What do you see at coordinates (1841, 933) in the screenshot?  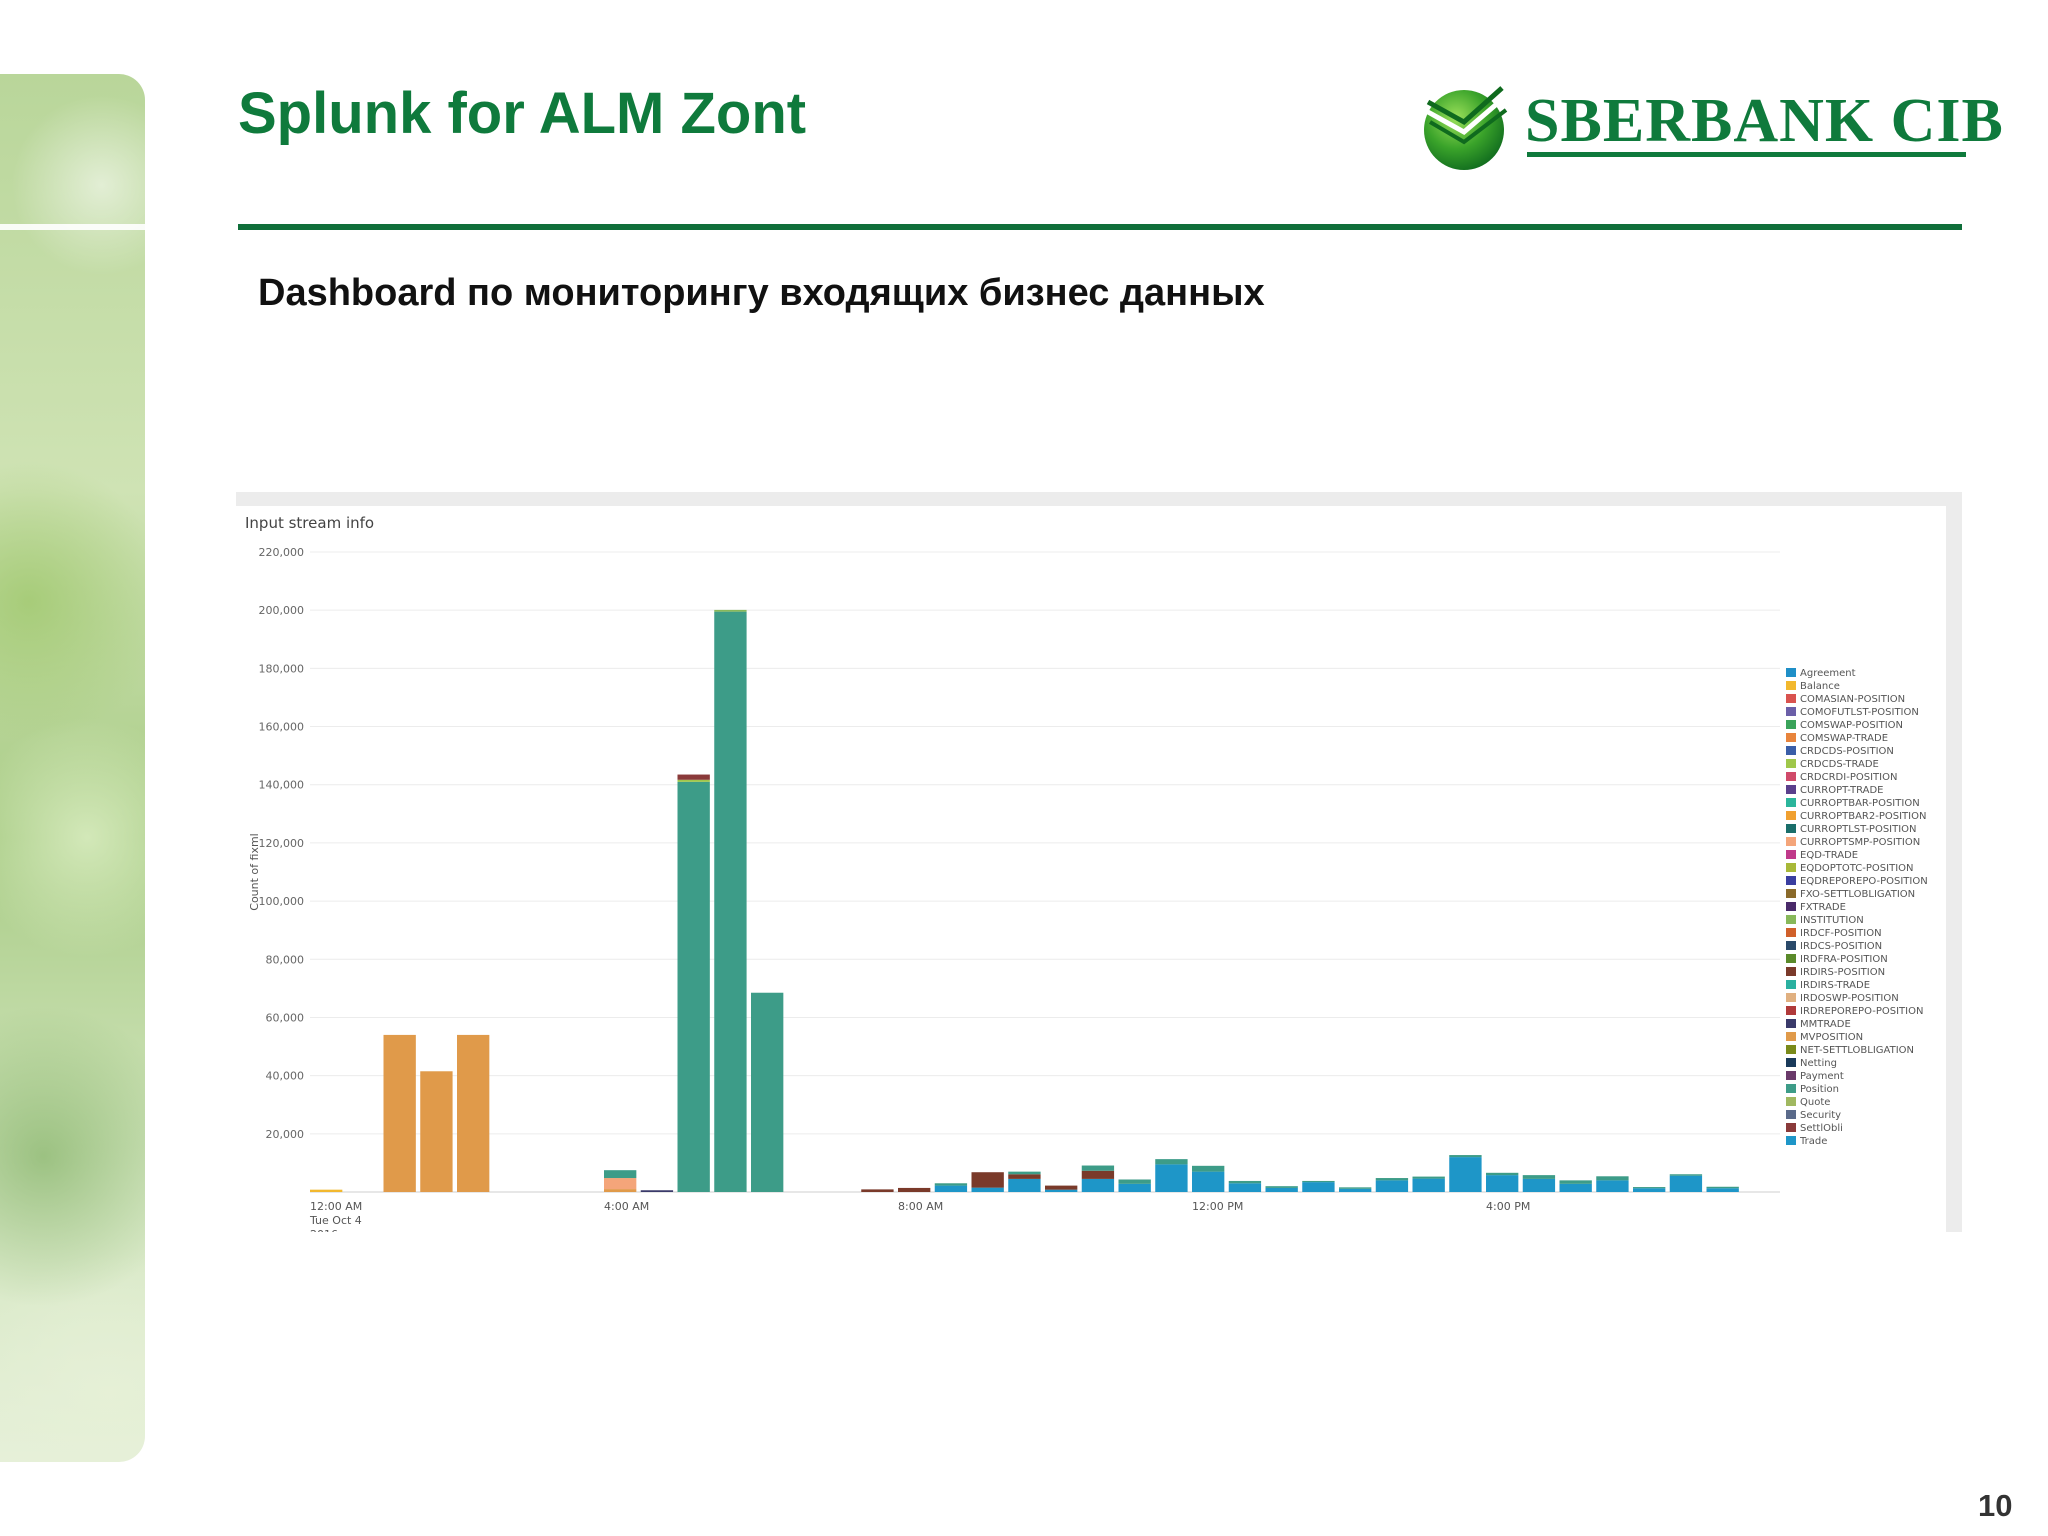 I see `legend-label: IRDCF-POSITION` at bounding box center [1841, 933].